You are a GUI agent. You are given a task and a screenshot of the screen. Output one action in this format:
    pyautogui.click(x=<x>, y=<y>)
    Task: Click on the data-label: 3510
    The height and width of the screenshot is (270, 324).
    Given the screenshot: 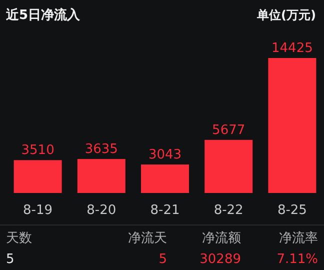 What is the action you would take?
    pyautogui.click(x=37, y=150)
    